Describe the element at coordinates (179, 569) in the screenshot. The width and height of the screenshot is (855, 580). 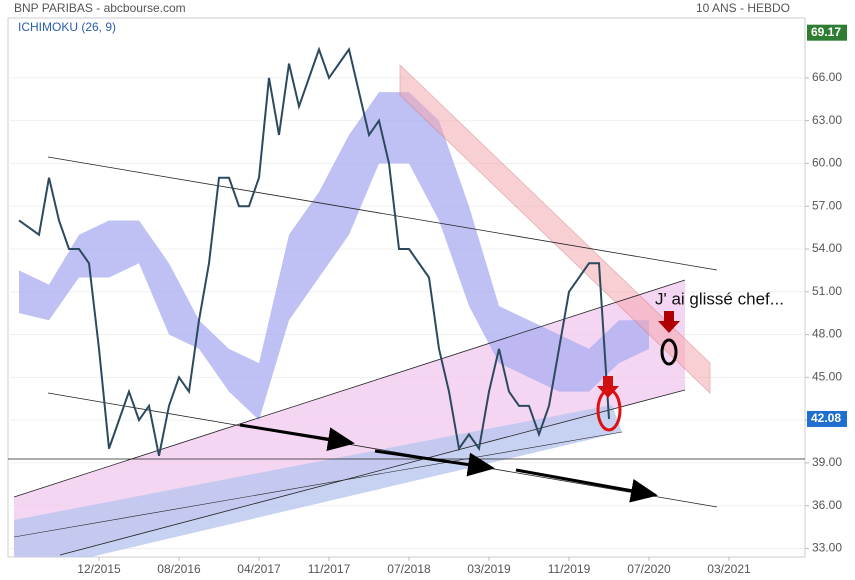
I see `x-tick-label: 08/2016` at that location.